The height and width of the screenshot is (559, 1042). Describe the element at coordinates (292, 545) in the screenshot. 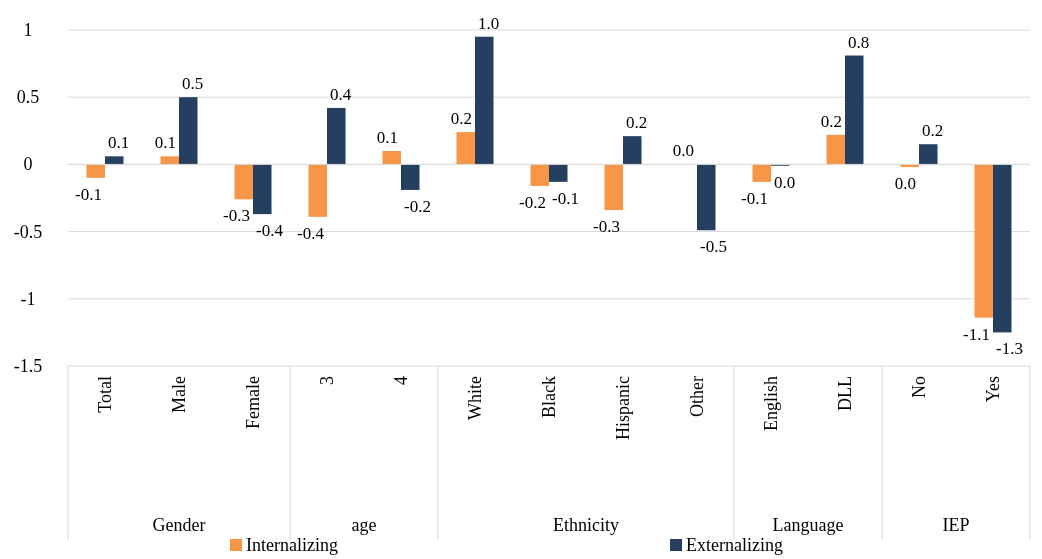

I see `legend-label: Internalizing` at that location.